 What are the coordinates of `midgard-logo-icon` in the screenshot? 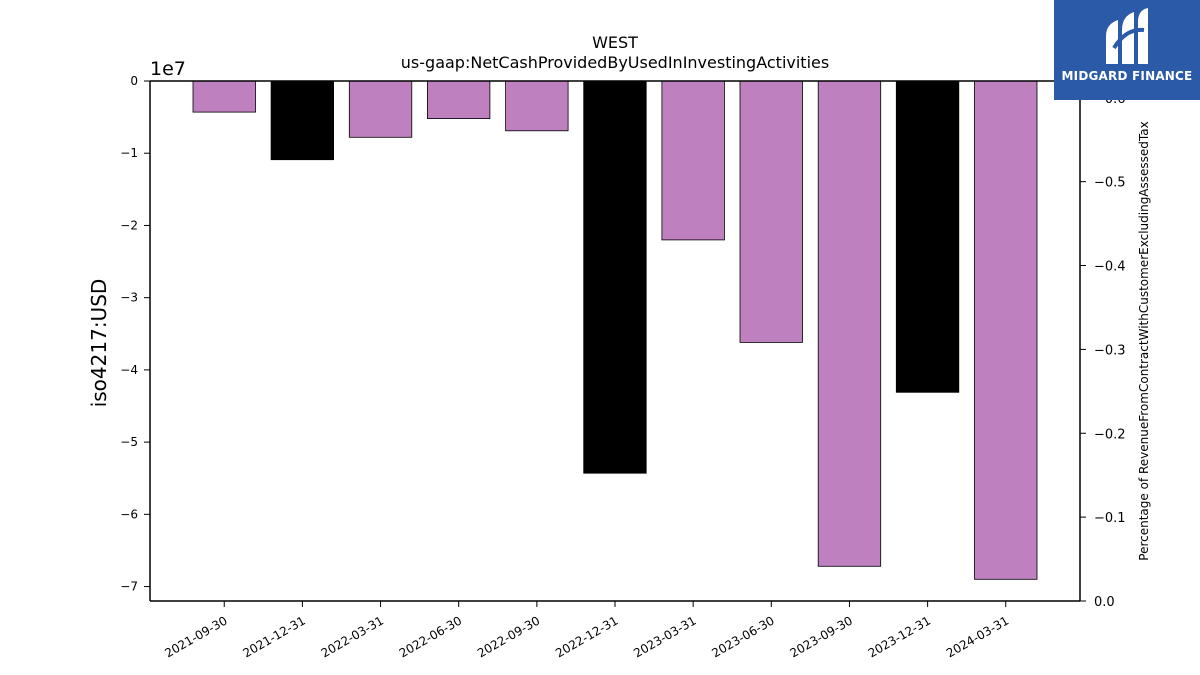 It's located at (1127, 36).